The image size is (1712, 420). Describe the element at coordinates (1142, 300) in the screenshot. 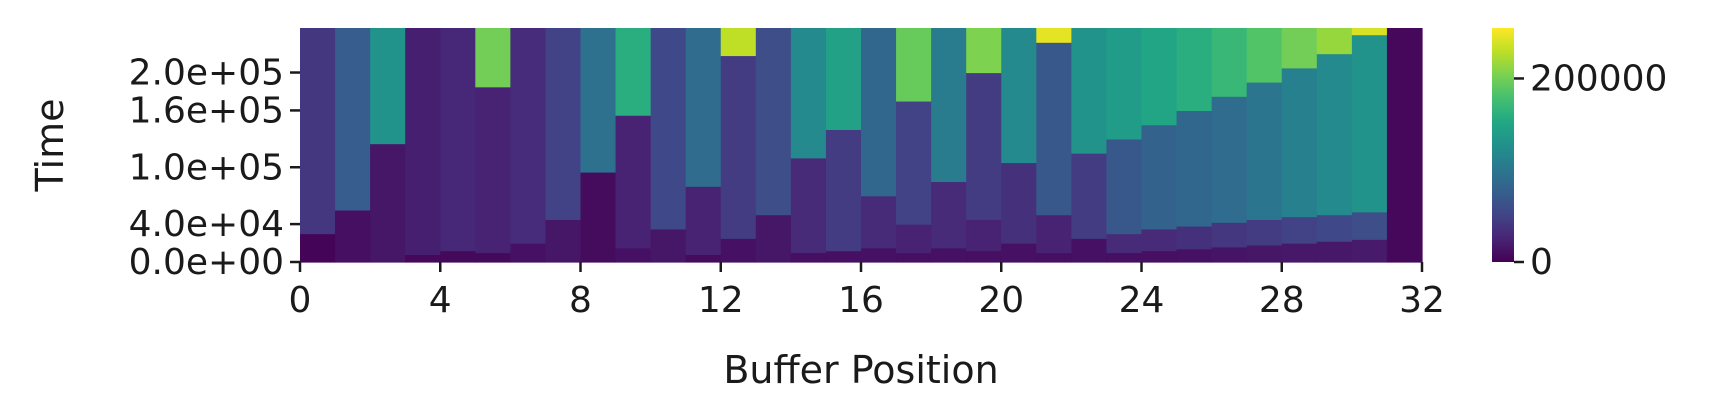

I see `x-tick-label: 24` at that location.